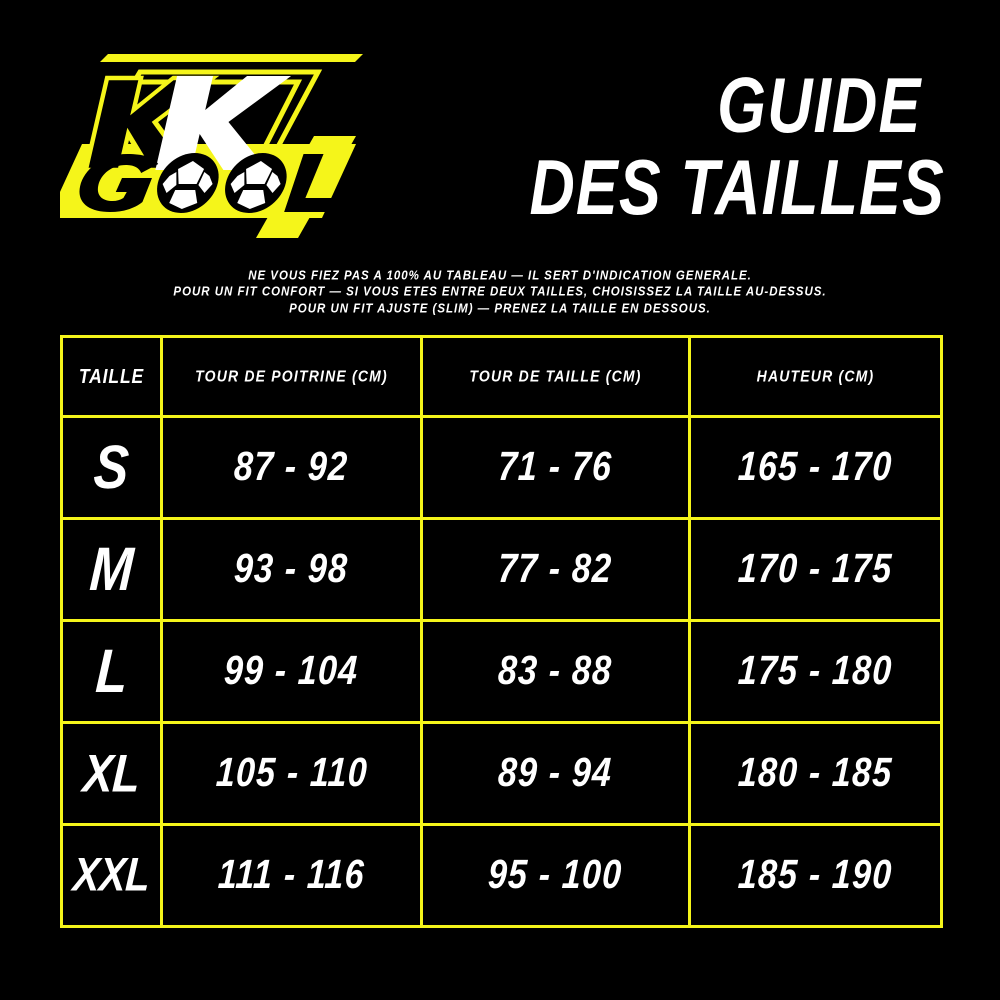 The height and width of the screenshot is (1000, 1000). I want to click on cell-height: 180 - 185, so click(815, 773).